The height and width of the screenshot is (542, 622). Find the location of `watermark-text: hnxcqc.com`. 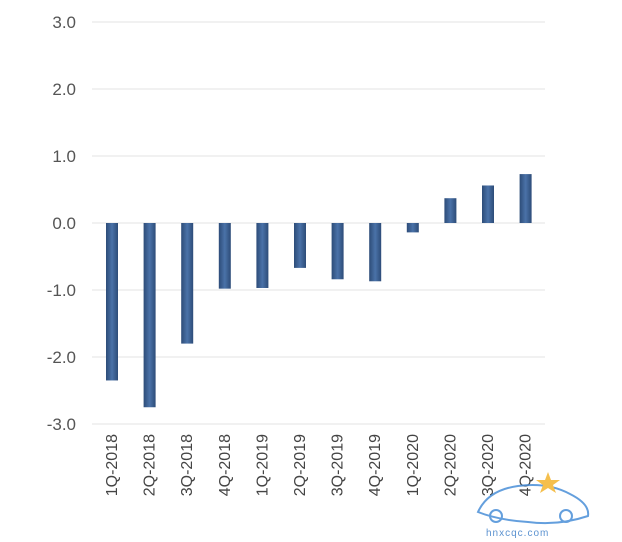

watermark-text: hnxcqc.com is located at coordinates (517, 533).